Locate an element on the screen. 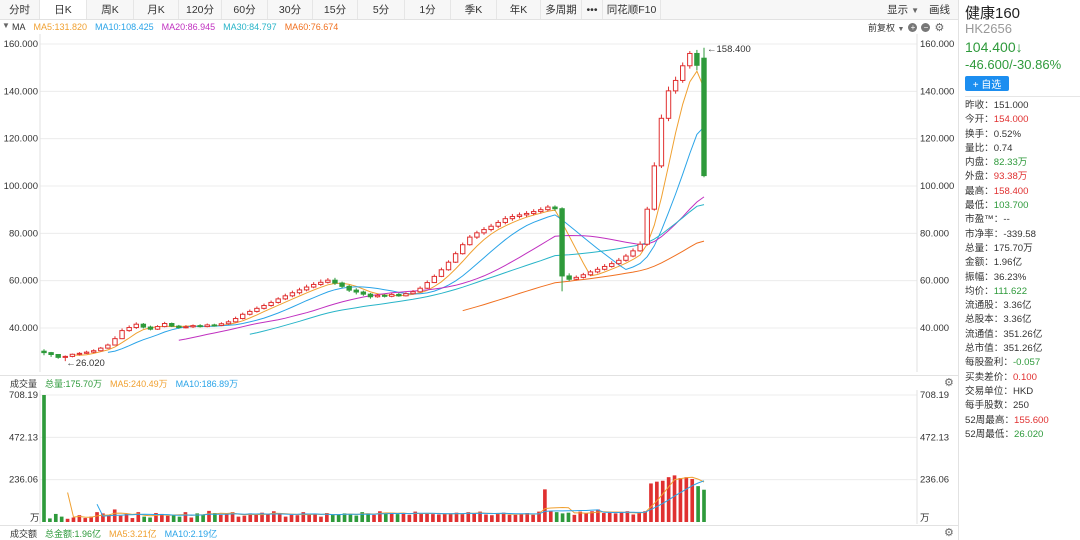  stat-value: 151.000 is located at coordinates (1011, 105).